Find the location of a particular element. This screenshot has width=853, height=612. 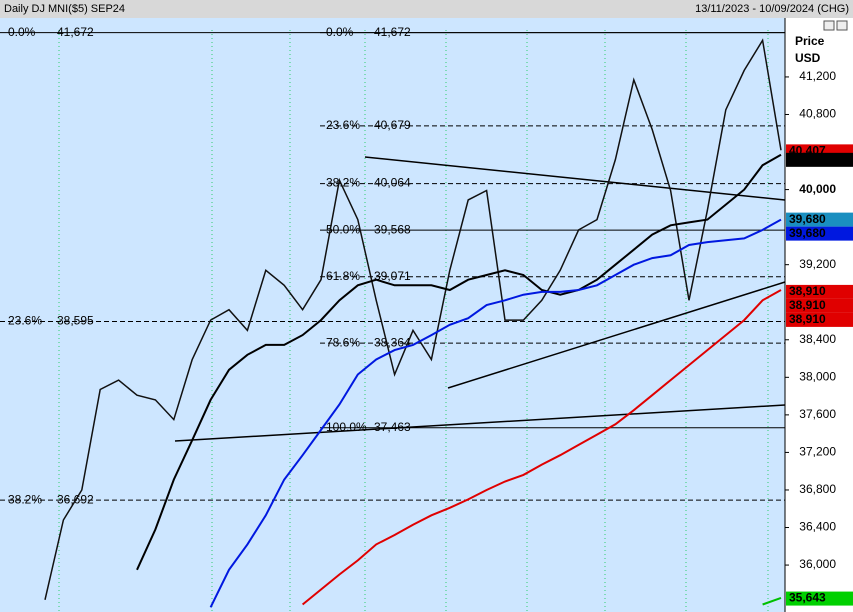

fib-level: 39,071 is located at coordinates (392, 276).